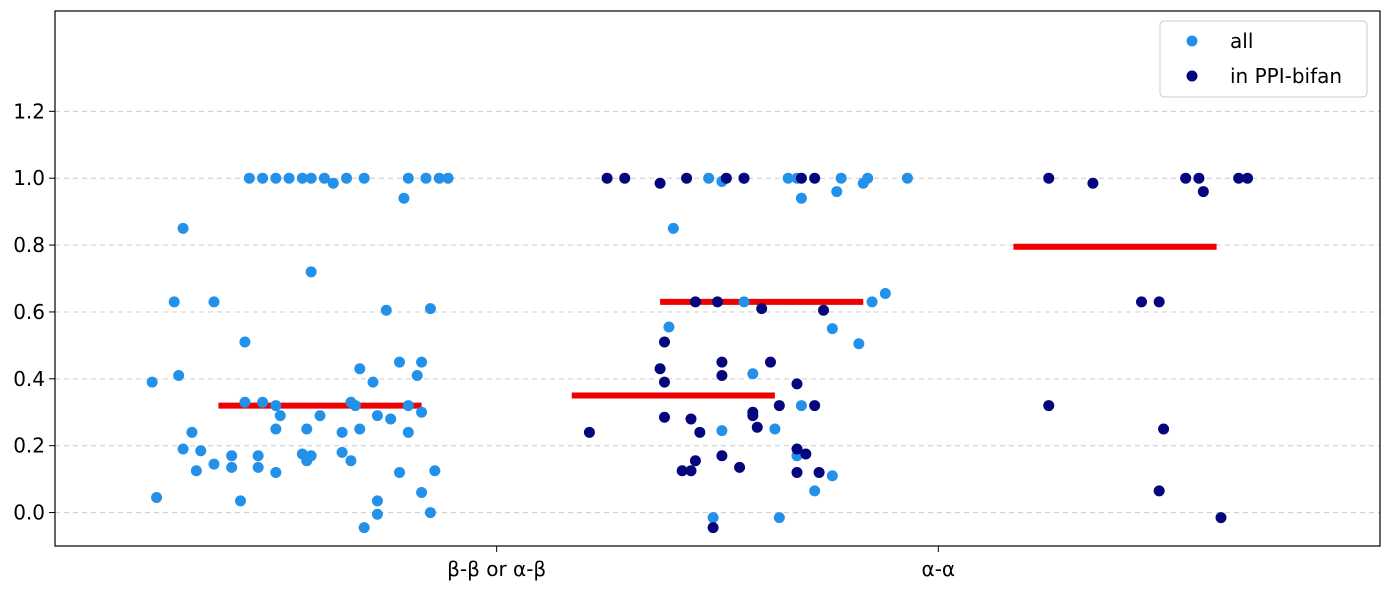 Image resolution: width=1390 pixels, height=590 pixels. What do you see at coordinates (29, 111) in the screenshot?
I see `y-tick-label: 1.2` at bounding box center [29, 111].